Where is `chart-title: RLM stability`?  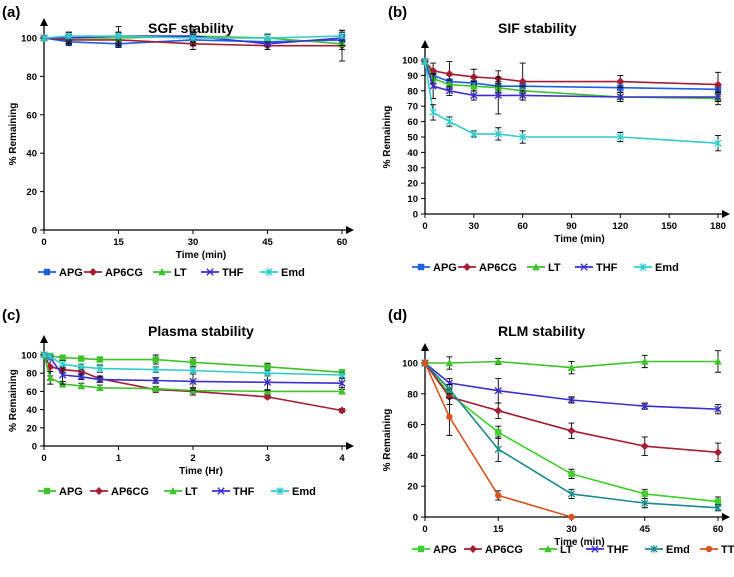
chart-title: RLM stability is located at coordinates (541, 331).